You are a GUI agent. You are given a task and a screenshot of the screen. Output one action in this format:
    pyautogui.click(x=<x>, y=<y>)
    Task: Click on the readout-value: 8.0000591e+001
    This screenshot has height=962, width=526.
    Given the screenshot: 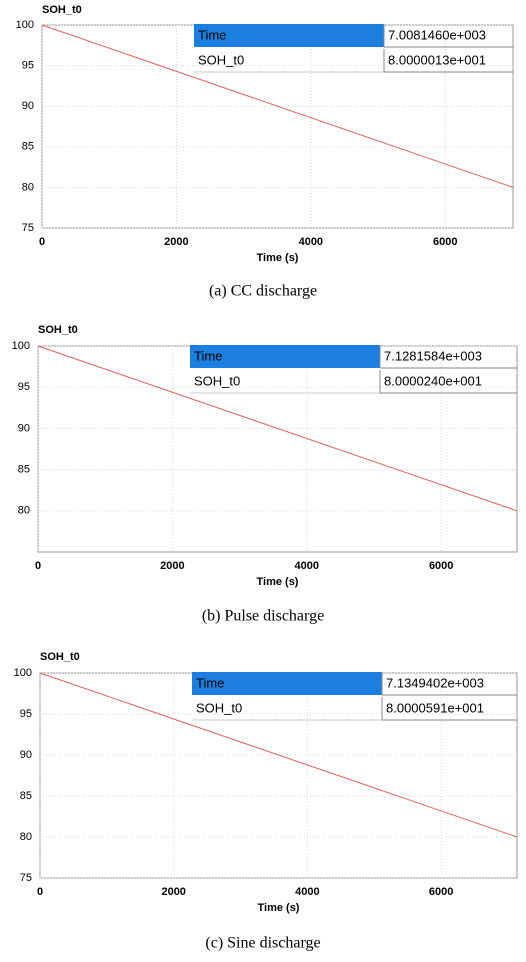 What is the action you would take?
    pyautogui.click(x=435, y=707)
    